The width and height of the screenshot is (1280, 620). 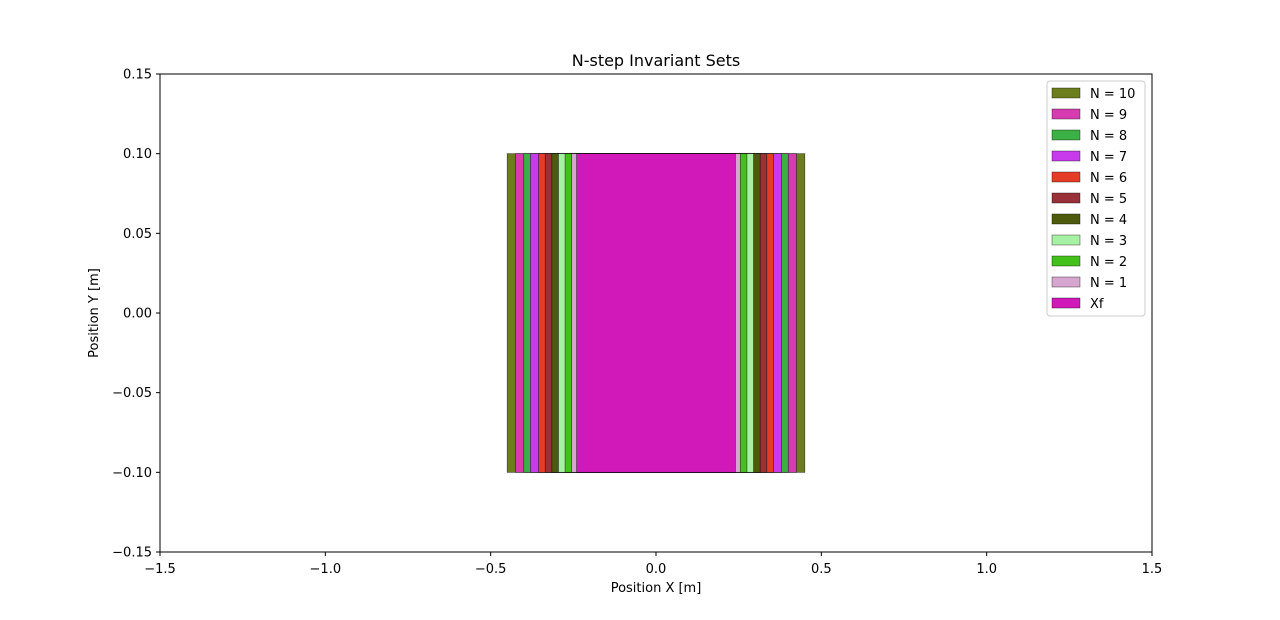 I want to click on y-tick-label: 0.05, so click(x=137, y=234).